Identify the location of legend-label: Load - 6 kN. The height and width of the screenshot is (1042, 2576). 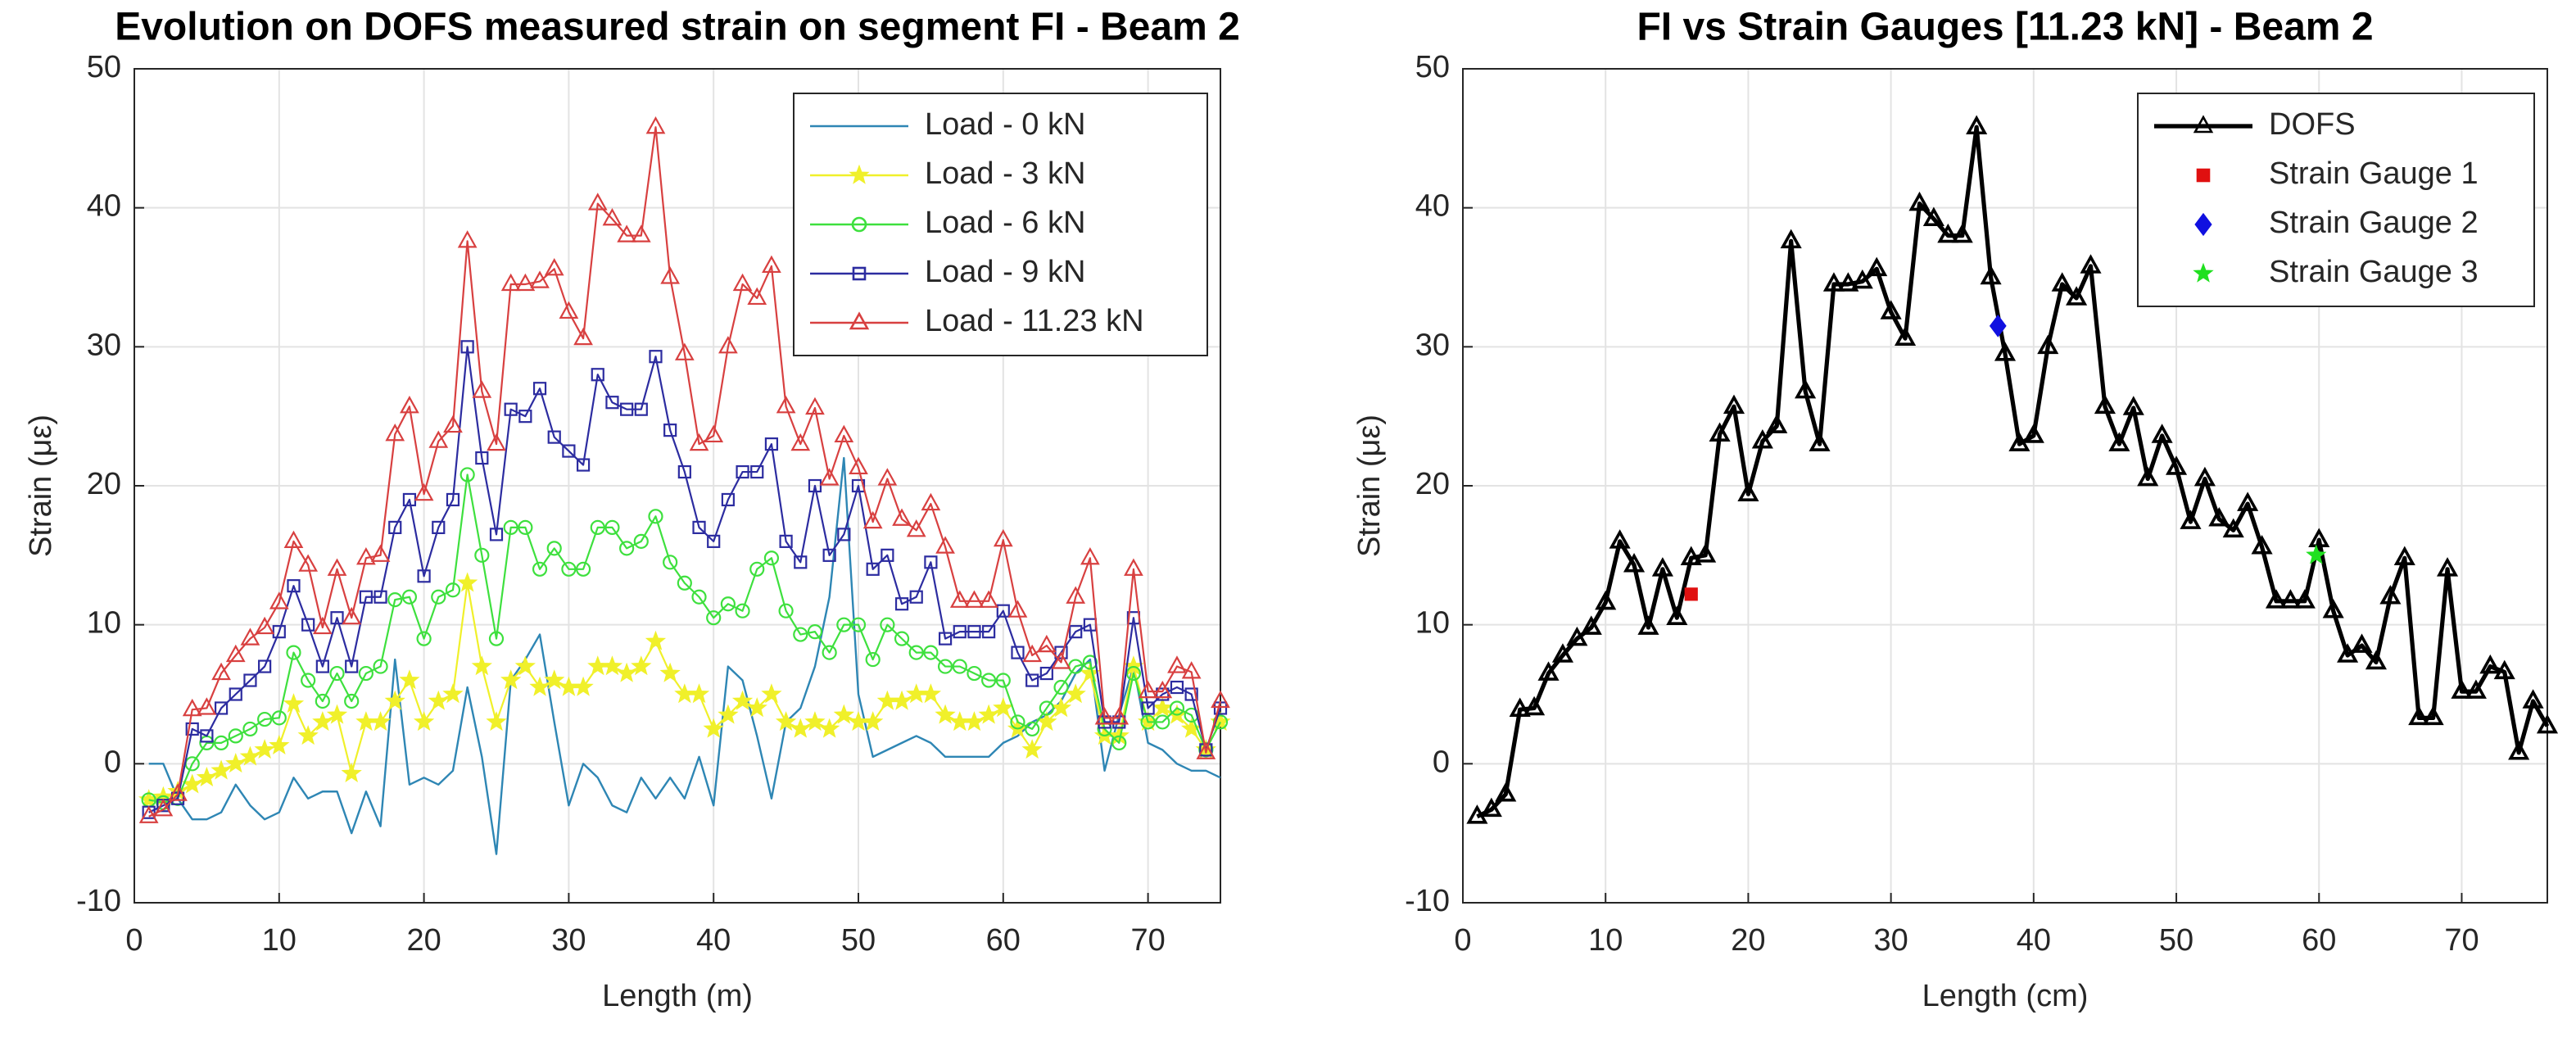
(1005, 223).